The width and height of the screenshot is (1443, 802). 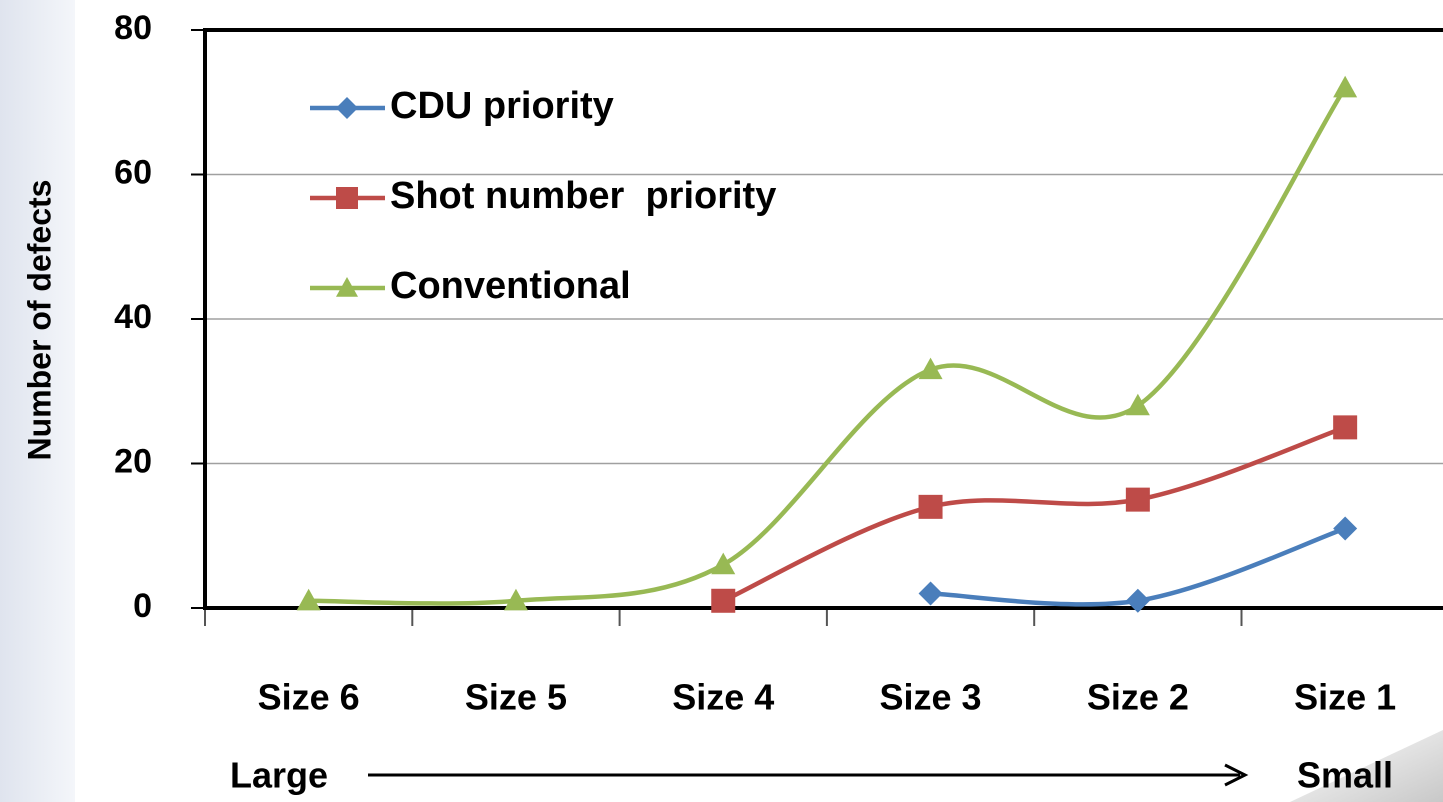 I want to click on annotation: Small, so click(x=1345, y=775).